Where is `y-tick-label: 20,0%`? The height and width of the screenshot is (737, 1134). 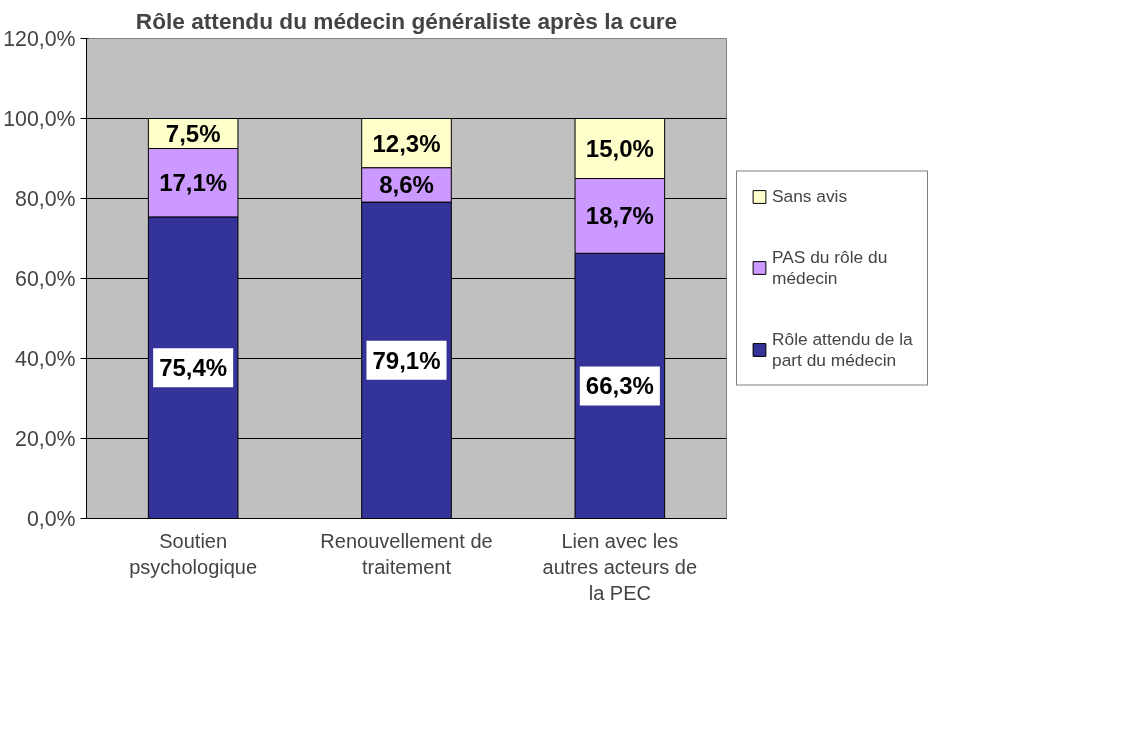
y-tick-label: 20,0% is located at coordinates (45, 438).